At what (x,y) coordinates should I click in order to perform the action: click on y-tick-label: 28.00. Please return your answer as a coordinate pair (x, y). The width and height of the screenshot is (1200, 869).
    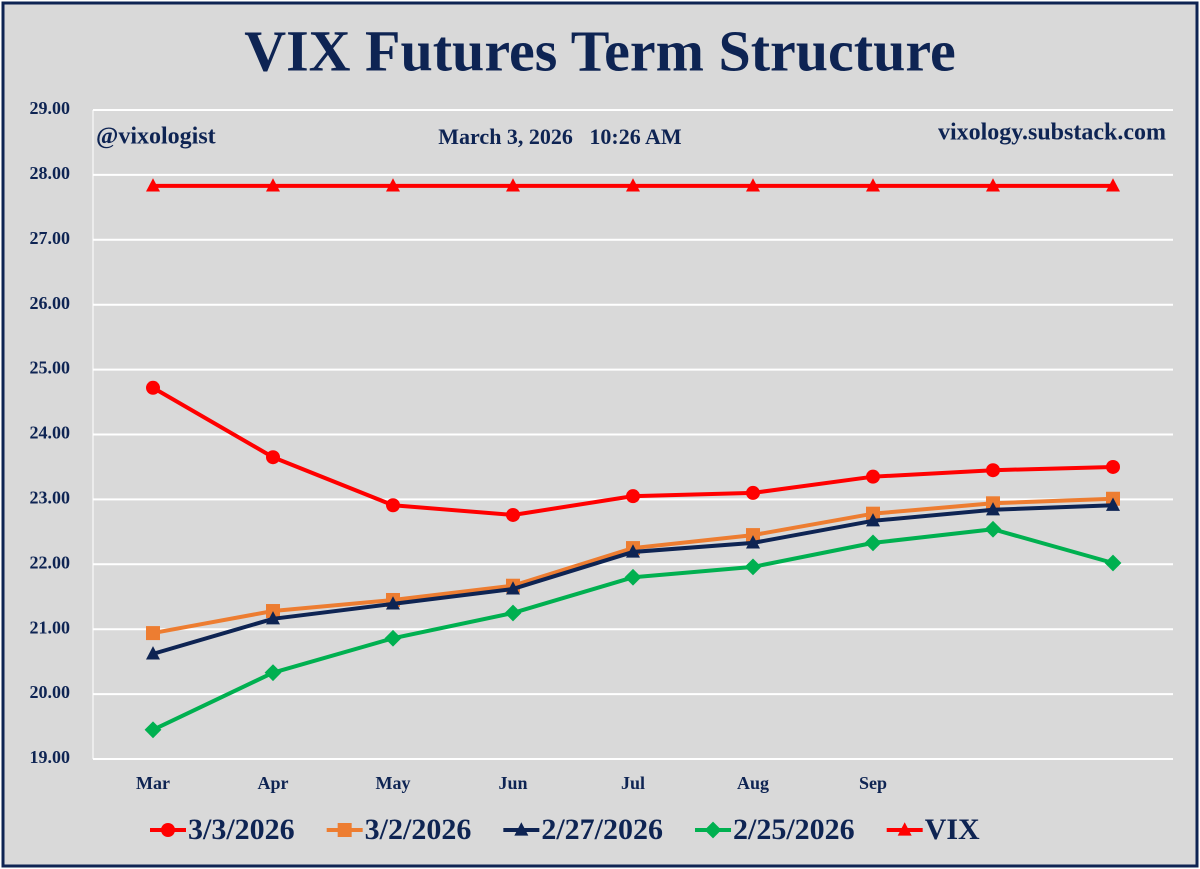
    Looking at the image, I should click on (50, 173).